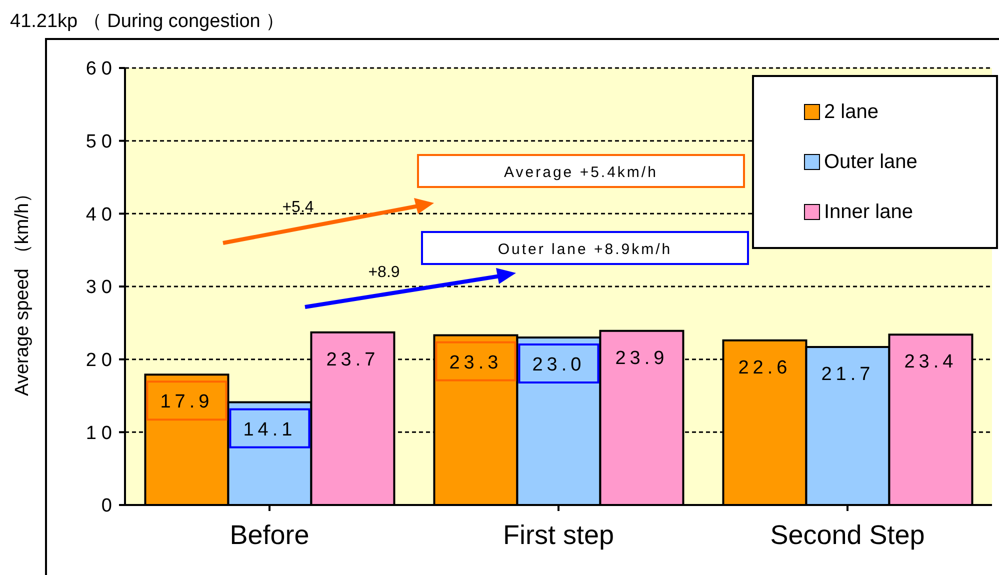 This screenshot has width=999, height=575. Describe the element at coordinates (353, 359) in the screenshot. I see `data-label: 23.7` at that location.